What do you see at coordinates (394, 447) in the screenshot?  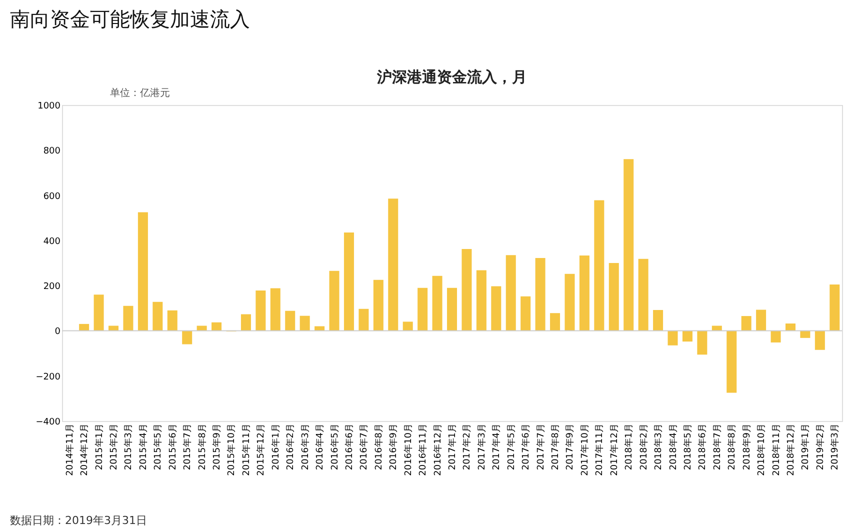 I see `x-tick-label: 2016年9月` at bounding box center [394, 447].